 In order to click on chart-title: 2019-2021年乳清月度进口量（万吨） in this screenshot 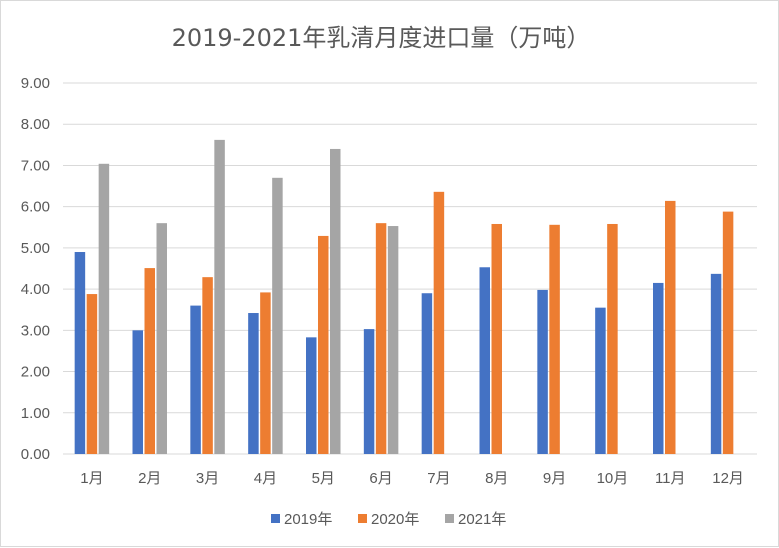, I will do `click(381, 38)`.